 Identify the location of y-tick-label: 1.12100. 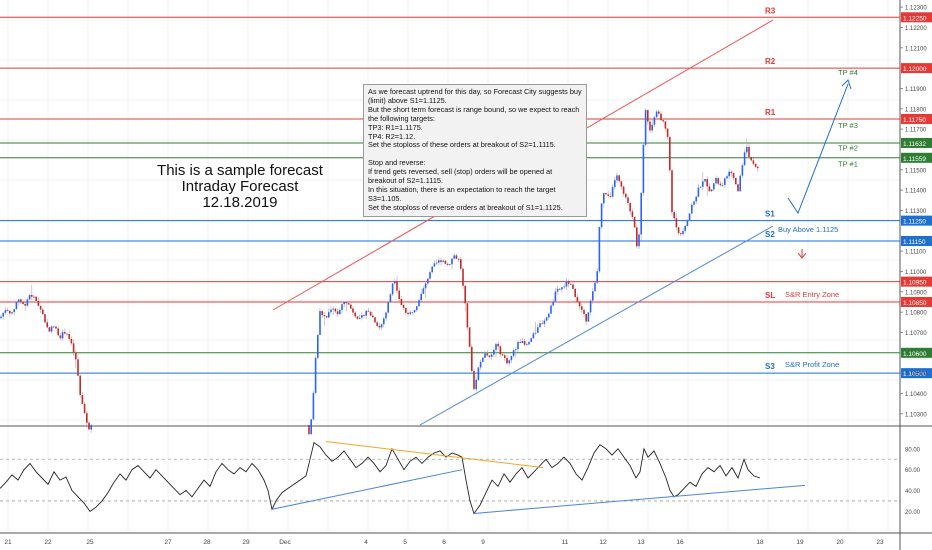
(916, 49).